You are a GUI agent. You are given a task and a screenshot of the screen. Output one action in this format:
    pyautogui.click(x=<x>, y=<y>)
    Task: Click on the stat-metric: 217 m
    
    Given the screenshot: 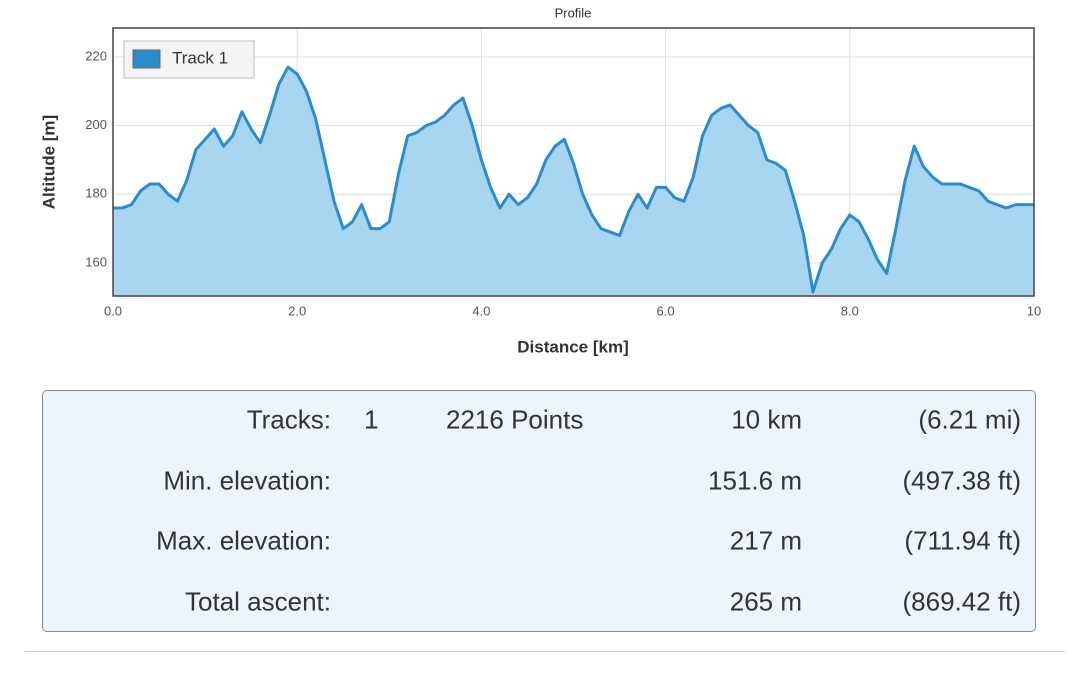 What is the action you would take?
    pyautogui.click(x=765, y=540)
    